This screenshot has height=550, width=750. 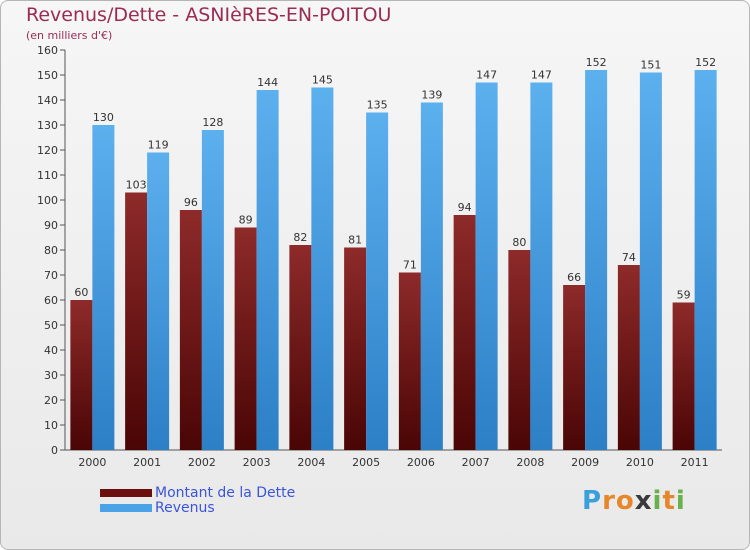 What do you see at coordinates (51, 400) in the screenshot?
I see `y-tick-label: 20` at bounding box center [51, 400].